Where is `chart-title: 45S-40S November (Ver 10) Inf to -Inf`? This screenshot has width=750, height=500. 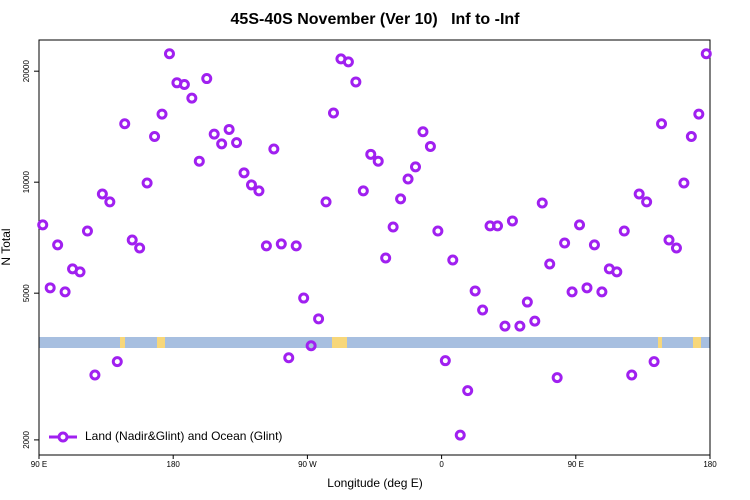
chart-title: 45S-40S November (Ver 10) Inf to -Inf is located at coordinates (376, 19).